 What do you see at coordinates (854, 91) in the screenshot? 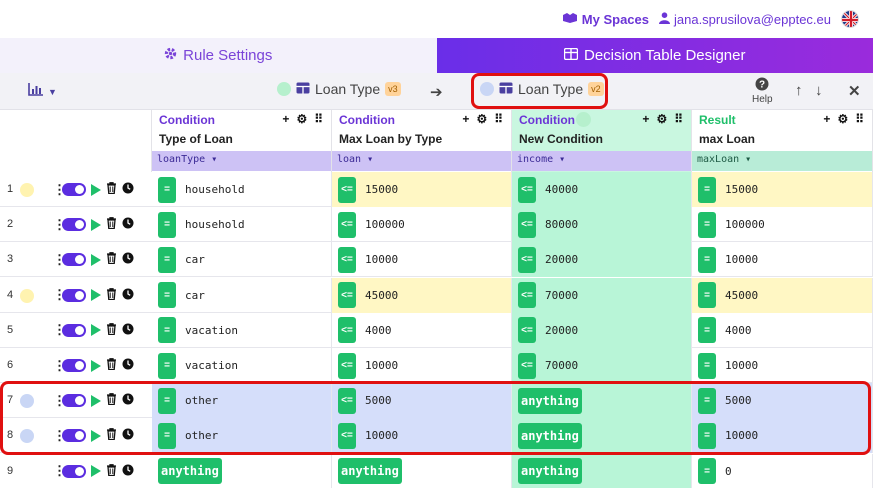
I see `close-icon: ✕` at bounding box center [854, 91].